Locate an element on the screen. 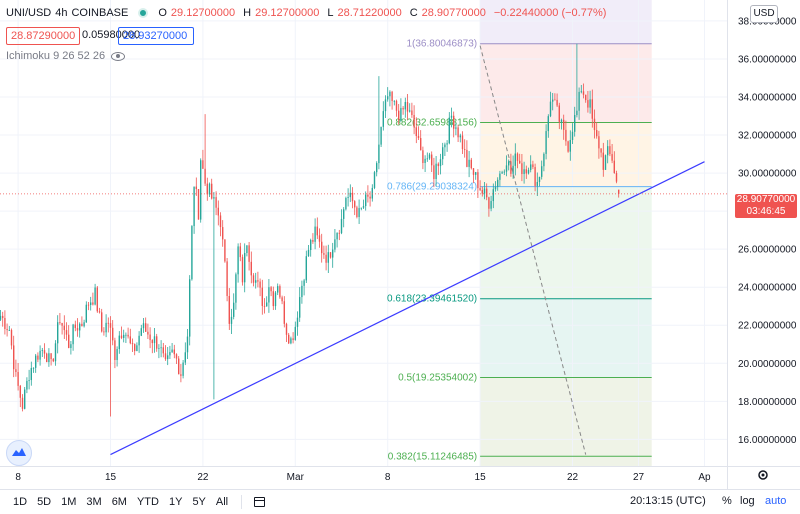 The height and width of the screenshot is (514, 800). calendar-icon is located at coordinates (260, 502).